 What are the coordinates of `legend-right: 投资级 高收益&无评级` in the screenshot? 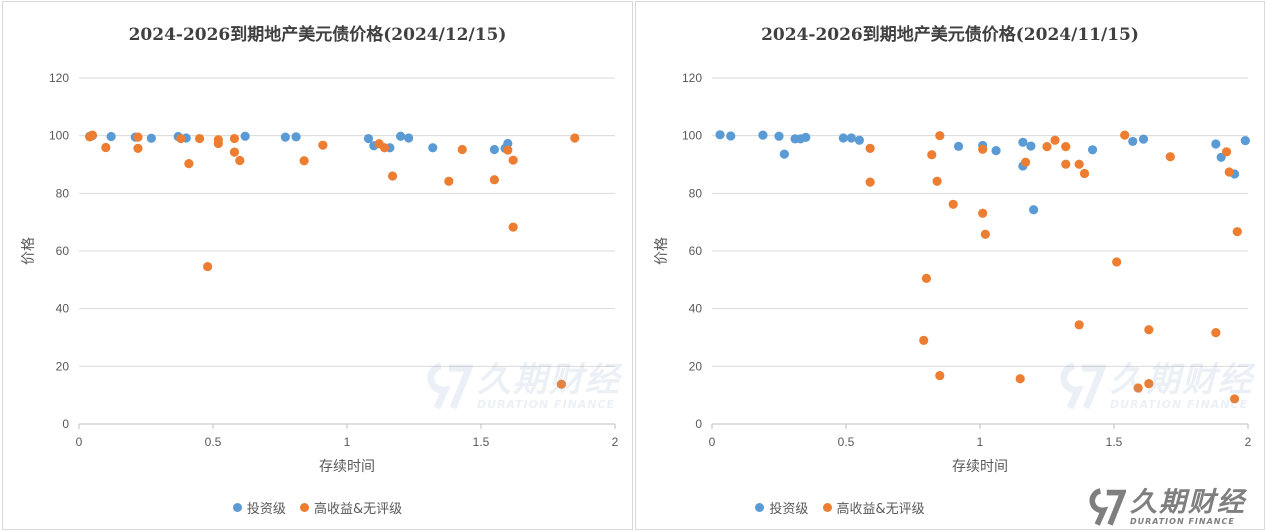 It's located at (840, 507).